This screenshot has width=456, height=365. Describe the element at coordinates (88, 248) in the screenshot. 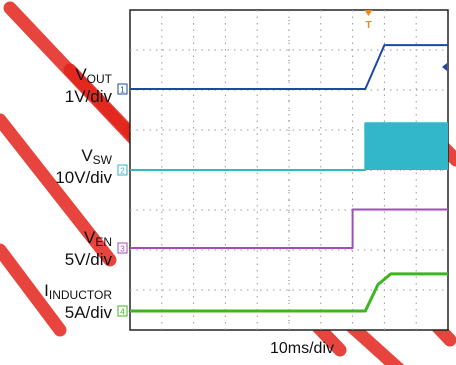

I see `ven-label: VEN 5V/div` at that location.